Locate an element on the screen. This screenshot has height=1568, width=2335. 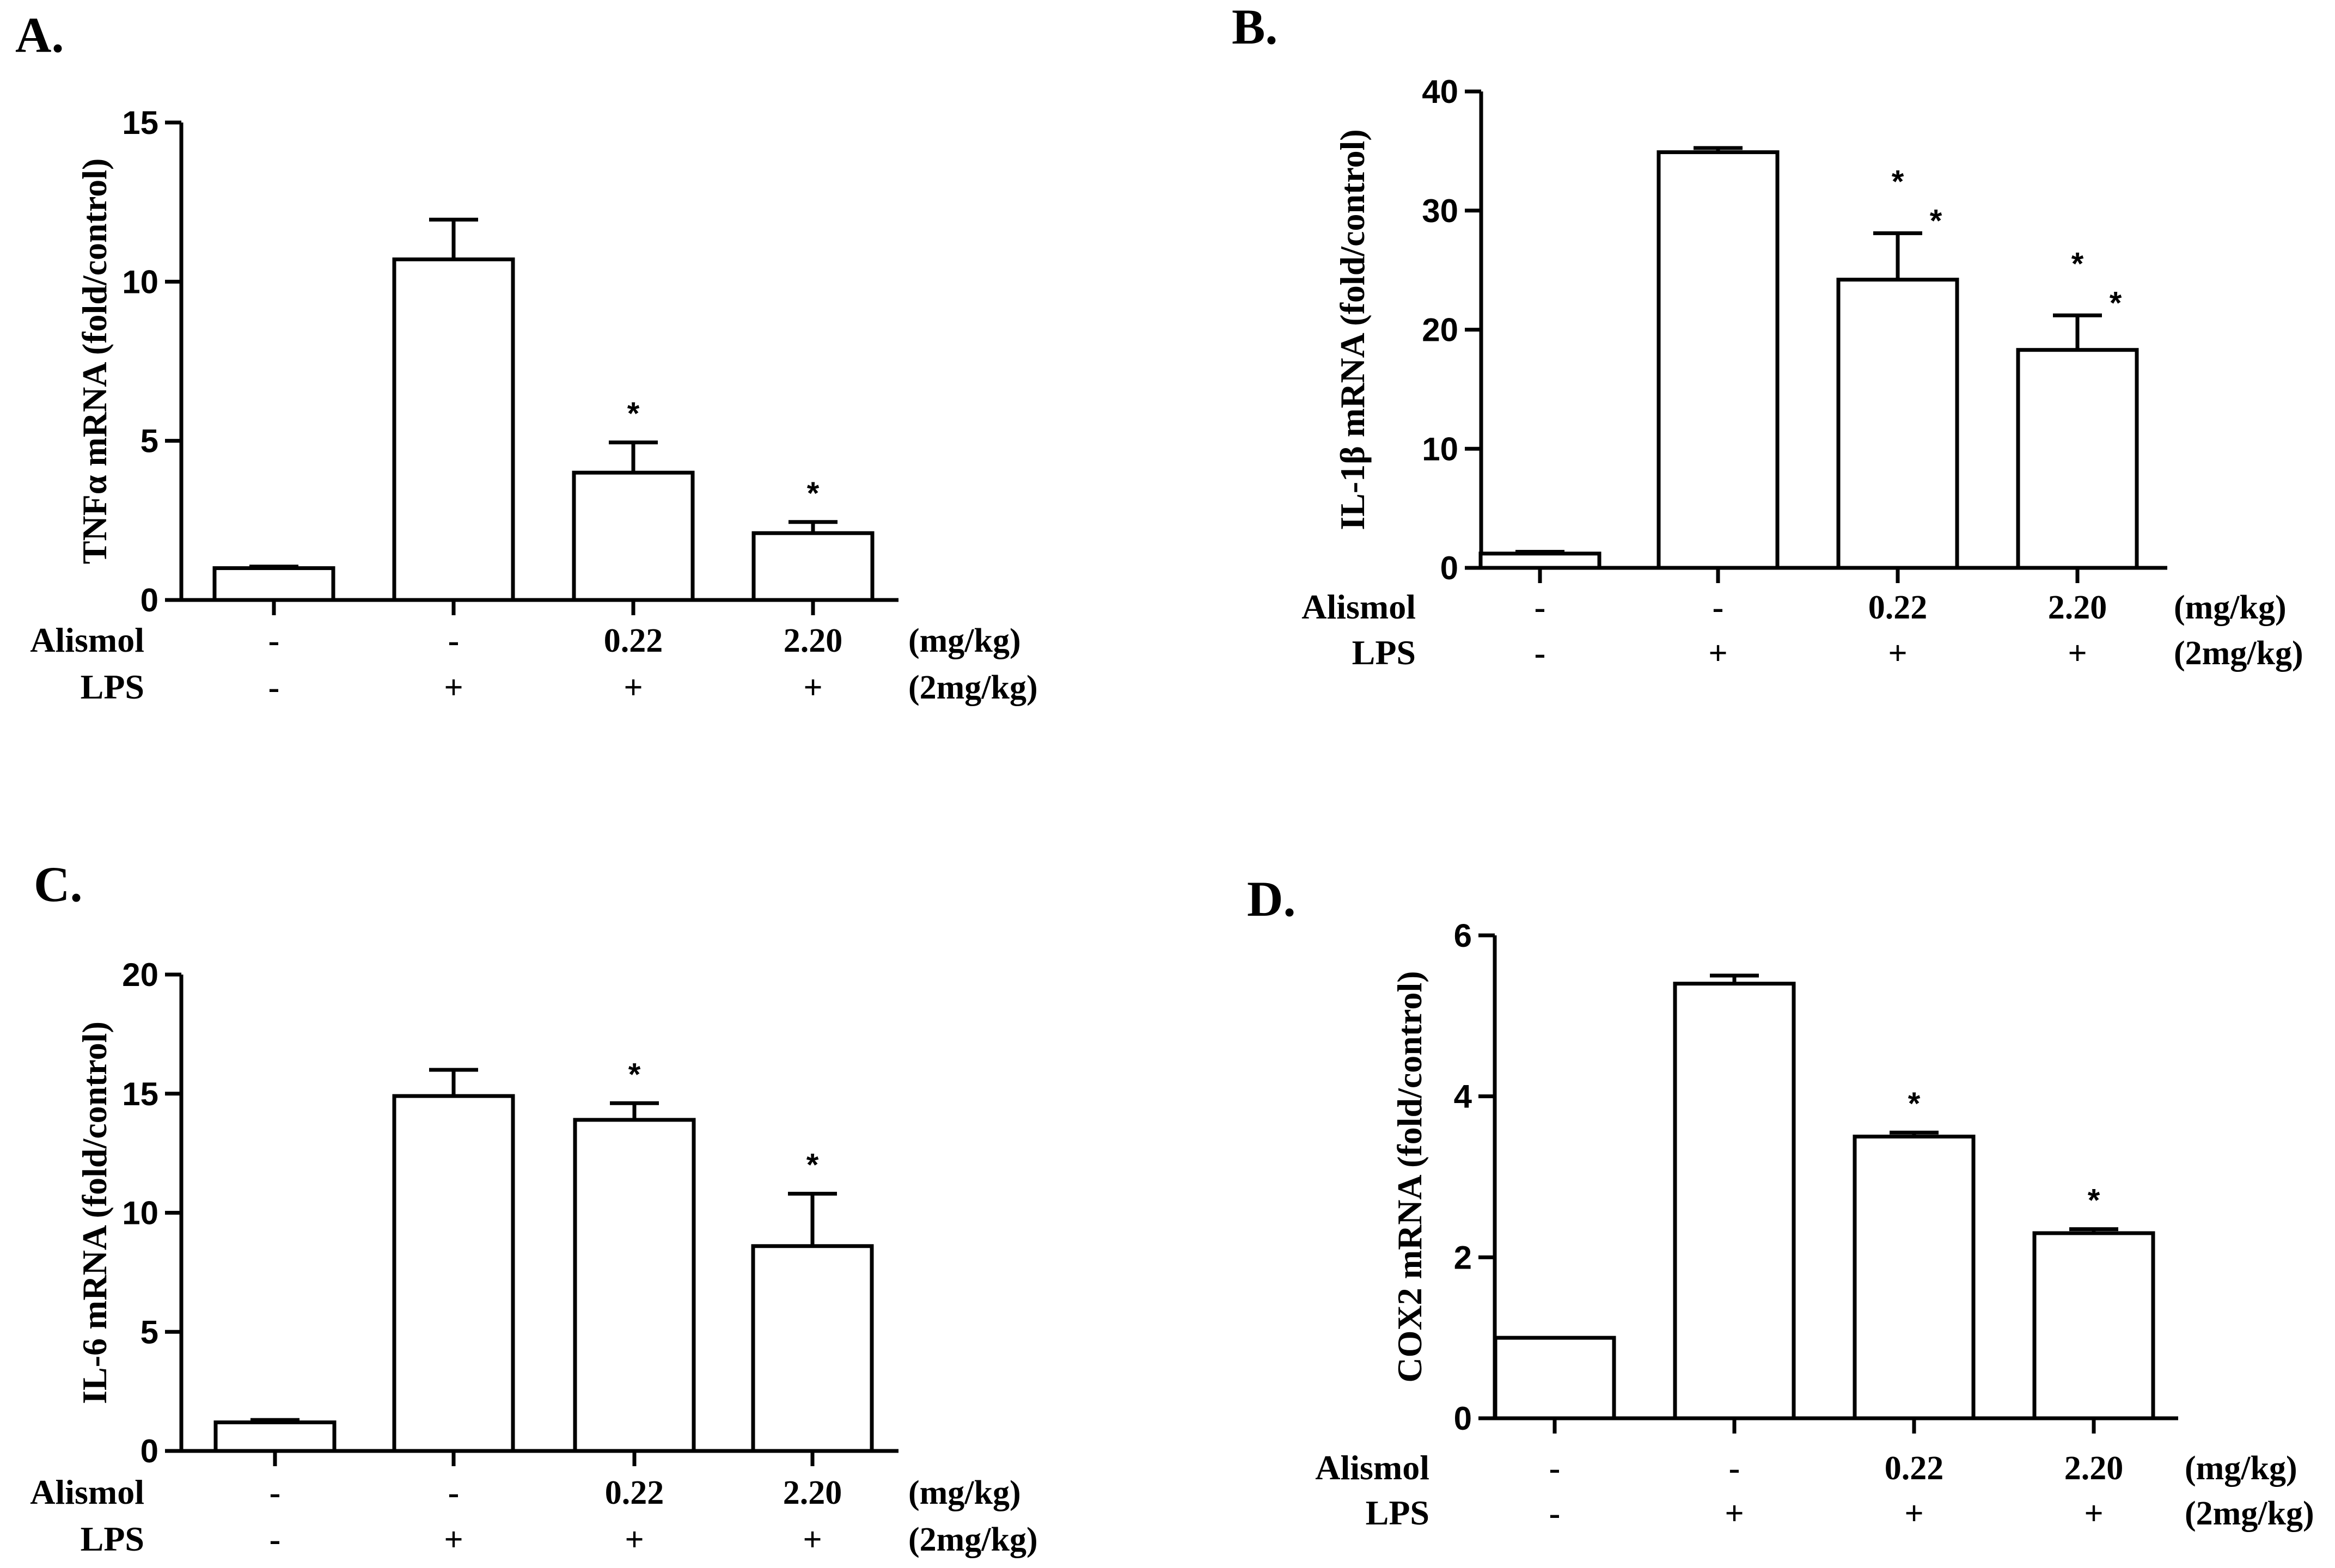
panel-a-alismol-unit: (mg/kg) is located at coordinates (964, 640).